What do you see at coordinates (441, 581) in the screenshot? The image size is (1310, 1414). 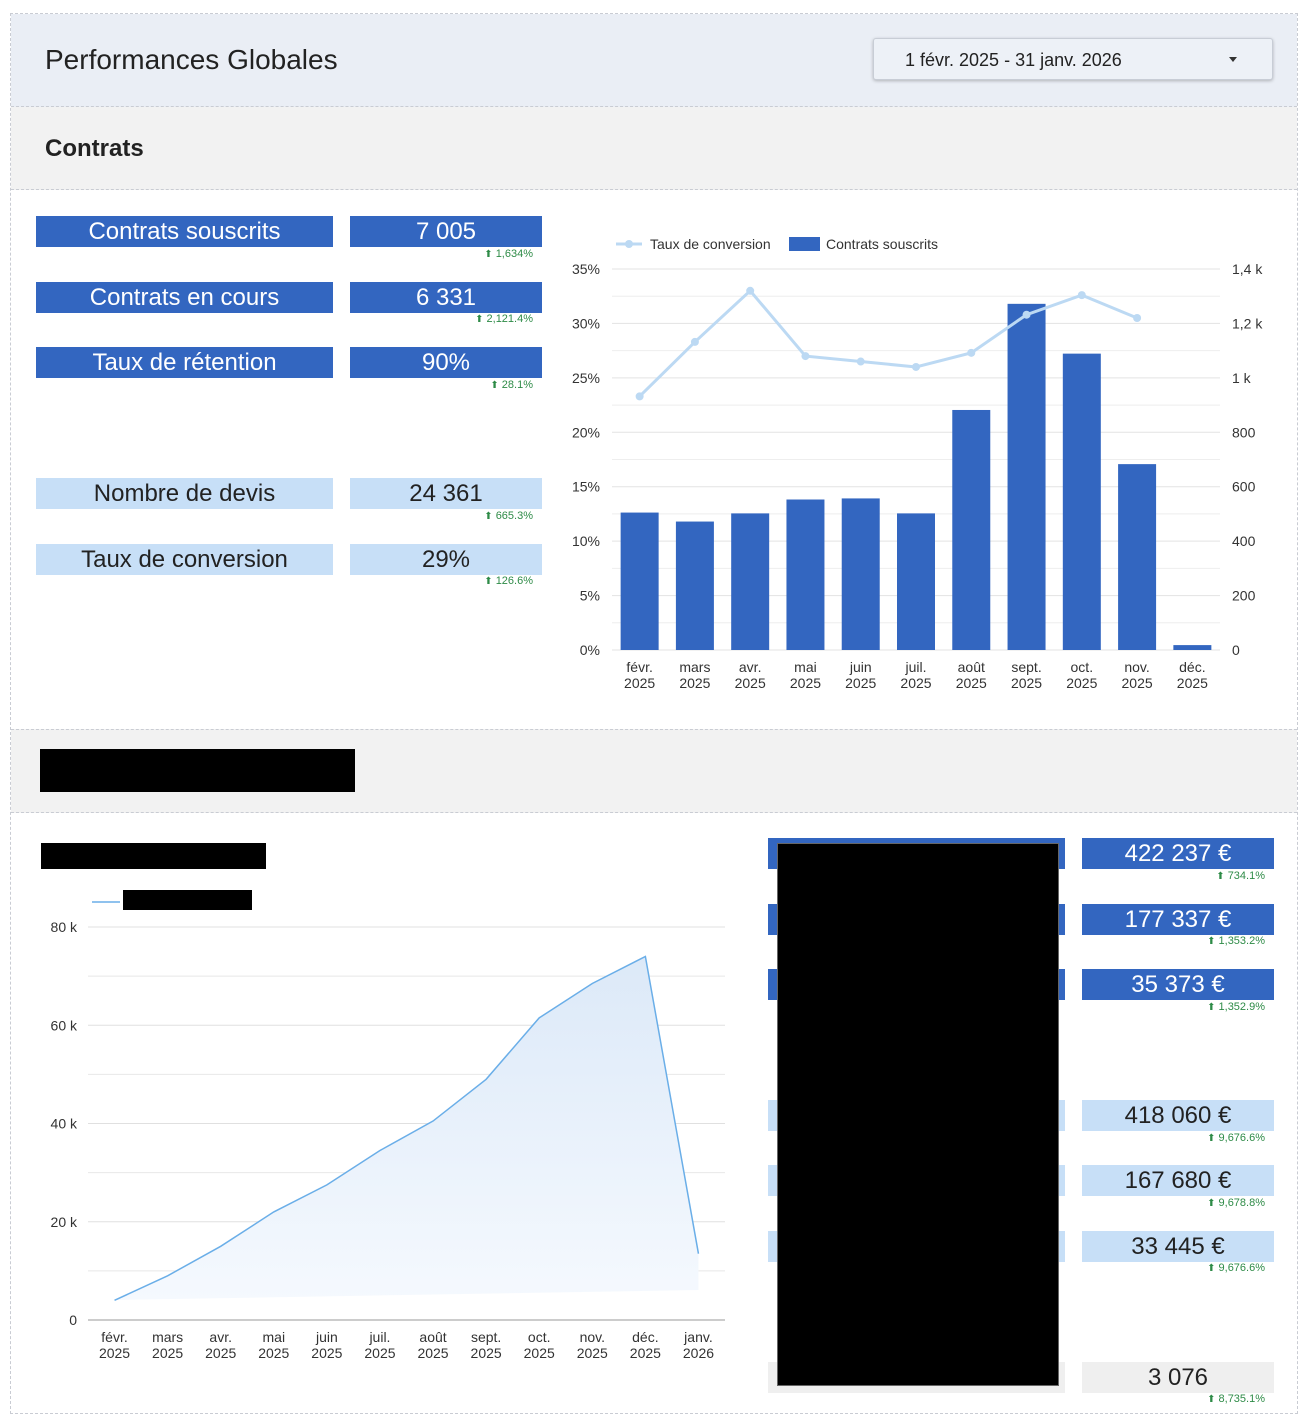 I see `kpi-delta-taux-conversion: ⬆ 126.6%` at bounding box center [441, 581].